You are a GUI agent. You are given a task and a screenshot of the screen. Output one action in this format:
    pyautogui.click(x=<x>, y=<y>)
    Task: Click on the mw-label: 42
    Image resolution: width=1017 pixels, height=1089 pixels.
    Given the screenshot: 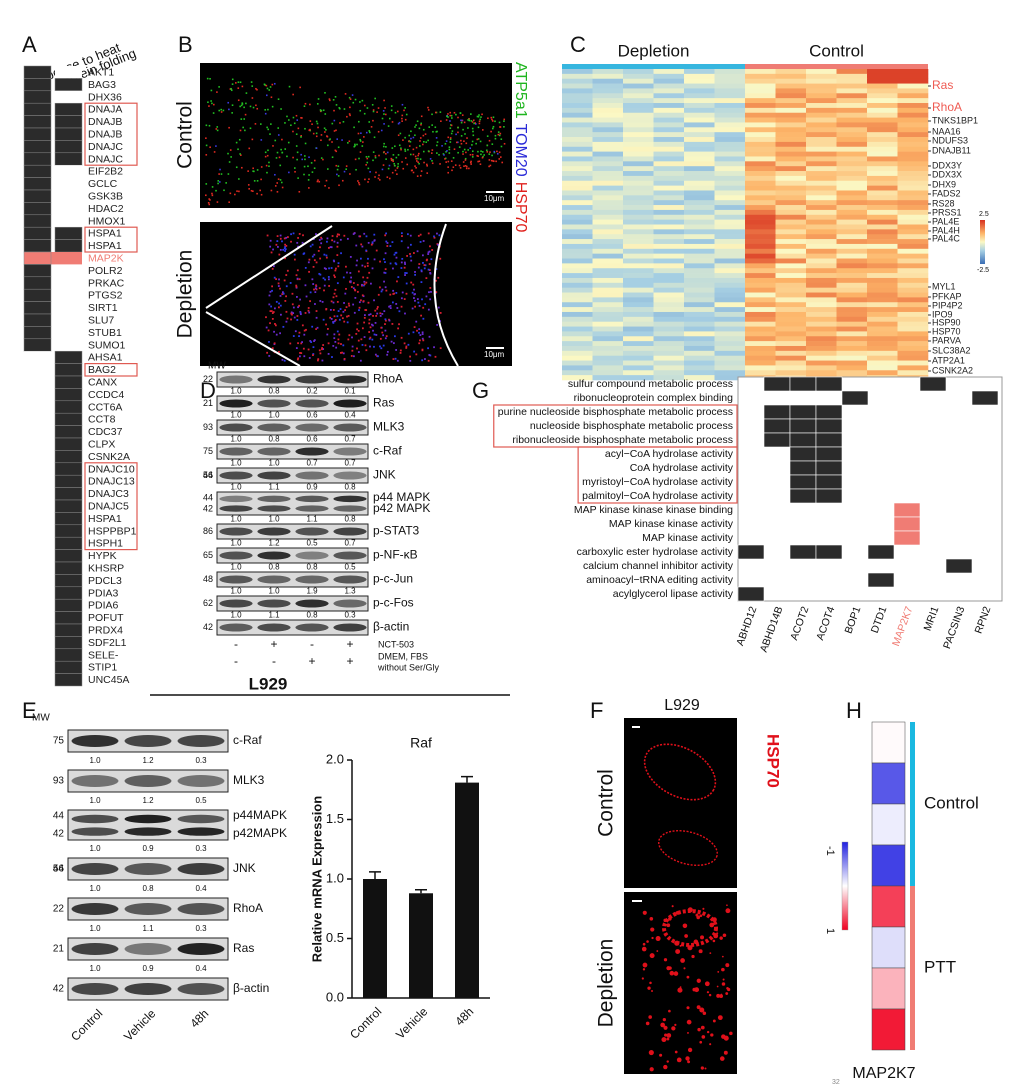 What is the action you would take?
    pyautogui.click(x=208, y=508)
    